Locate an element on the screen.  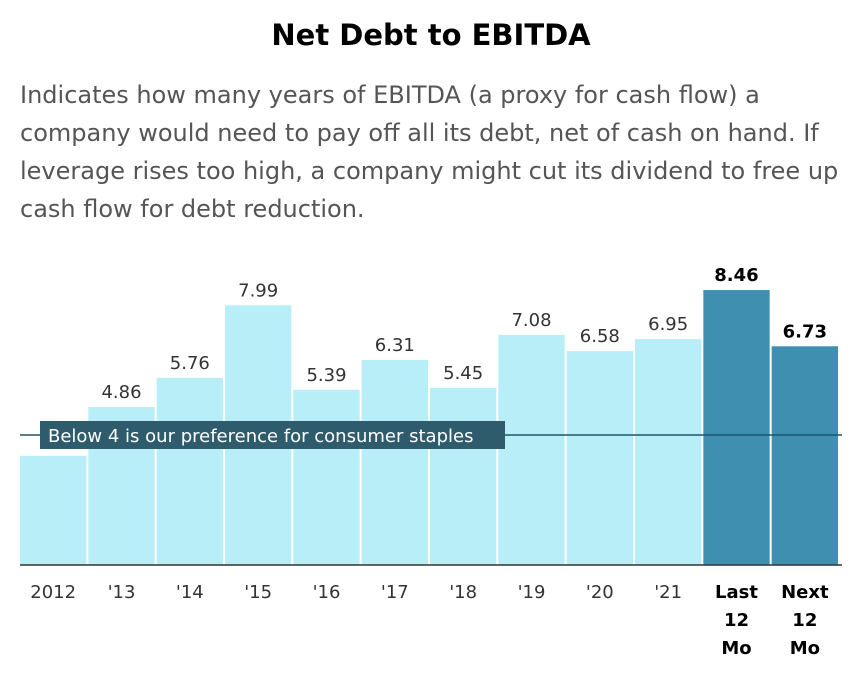
x-tick-label-3: '15 is located at coordinates (258, 592).